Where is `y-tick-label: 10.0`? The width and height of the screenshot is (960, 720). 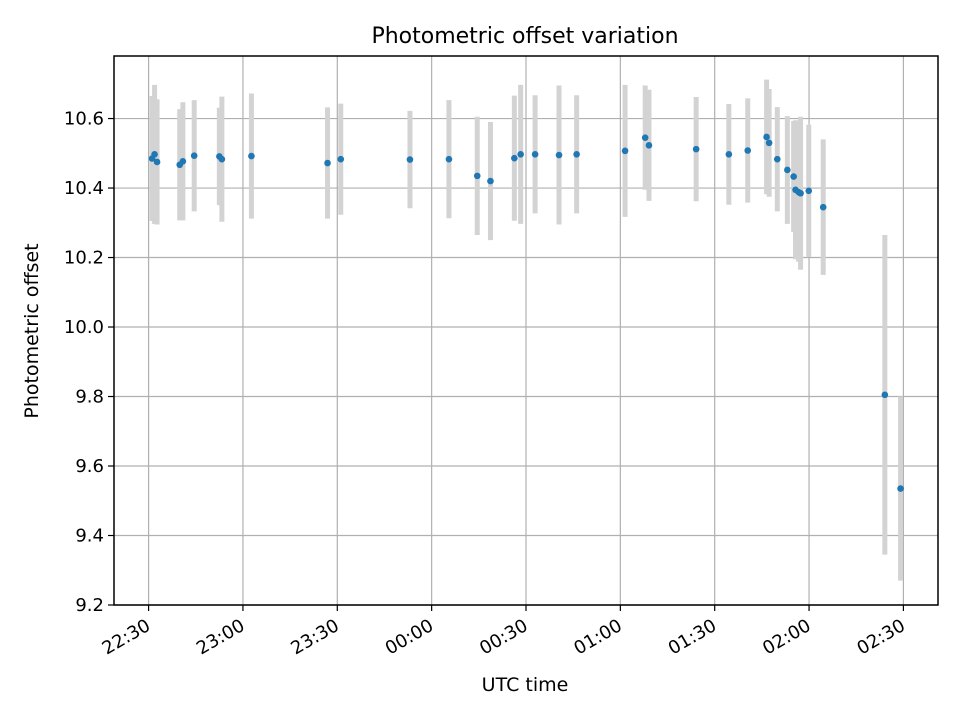 y-tick-label: 10.0 is located at coordinates (84, 327).